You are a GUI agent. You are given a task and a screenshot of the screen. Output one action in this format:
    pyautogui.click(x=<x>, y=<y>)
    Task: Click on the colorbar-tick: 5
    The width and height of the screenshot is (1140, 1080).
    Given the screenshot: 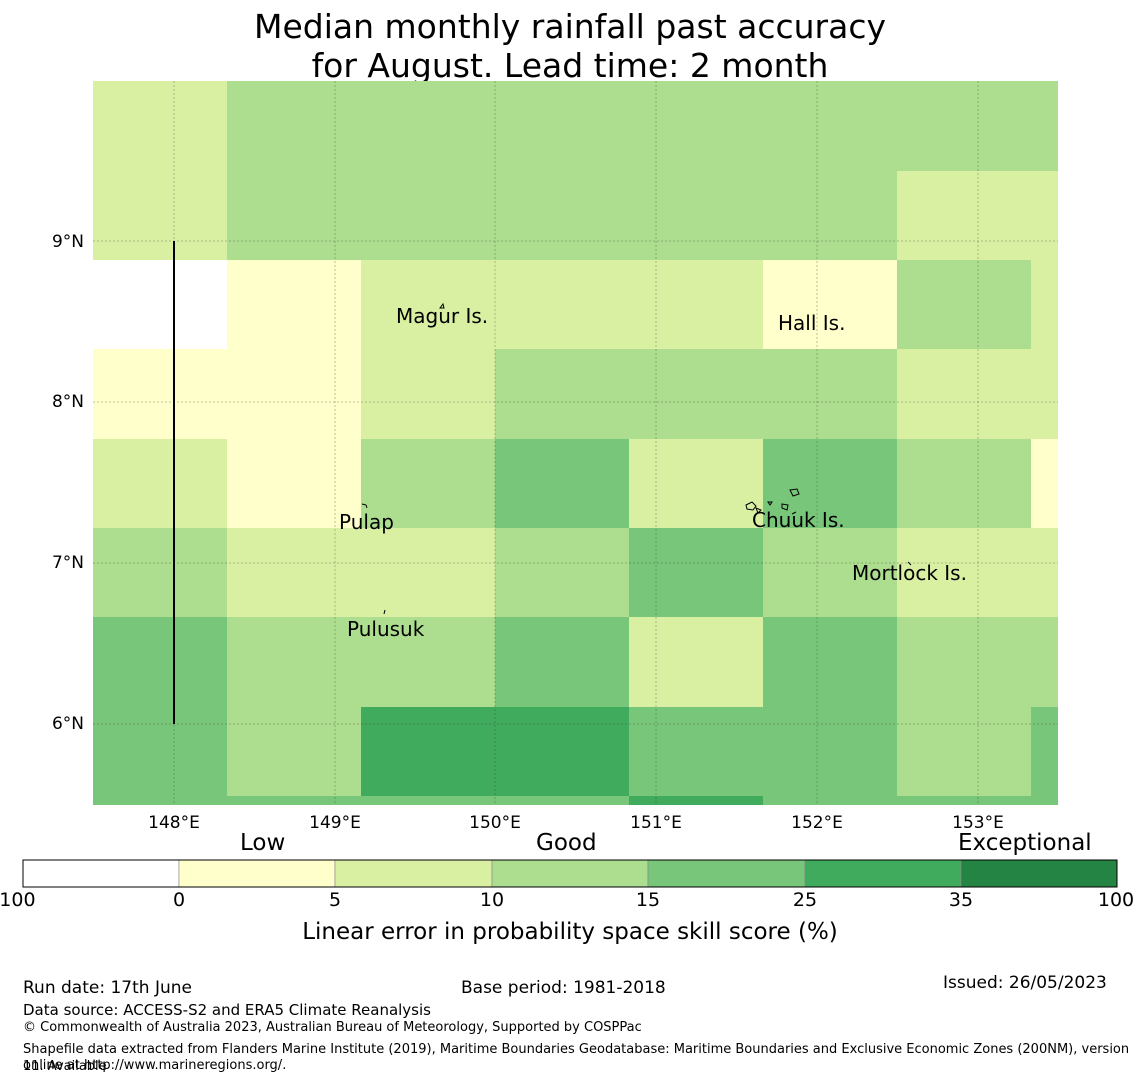 What is the action you would take?
    pyautogui.click(x=335, y=900)
    